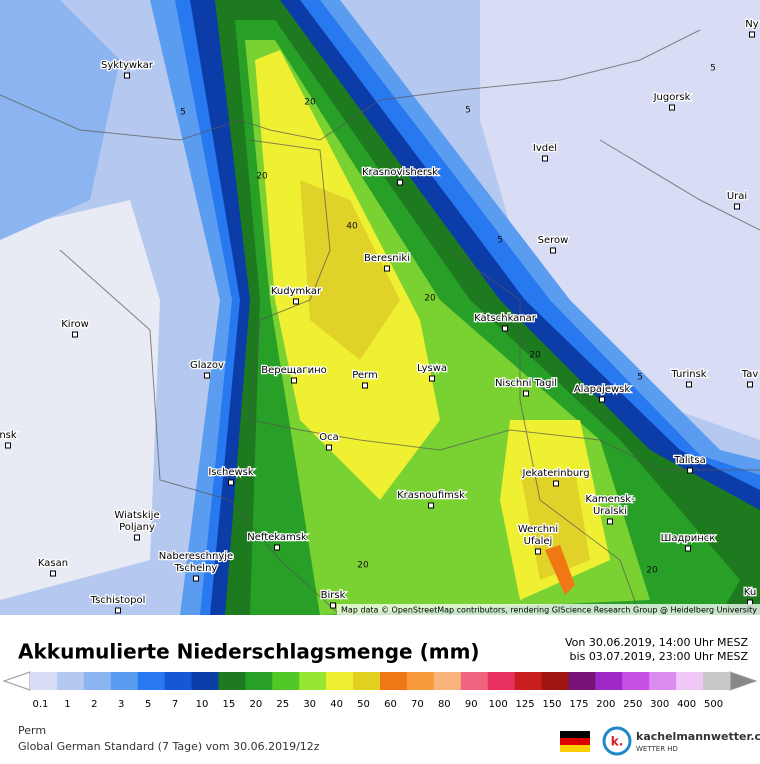  What do you see at coordinates (659, 704) in the screenshot?
I see `scale-label: 300` at bounding box center [659, 704].